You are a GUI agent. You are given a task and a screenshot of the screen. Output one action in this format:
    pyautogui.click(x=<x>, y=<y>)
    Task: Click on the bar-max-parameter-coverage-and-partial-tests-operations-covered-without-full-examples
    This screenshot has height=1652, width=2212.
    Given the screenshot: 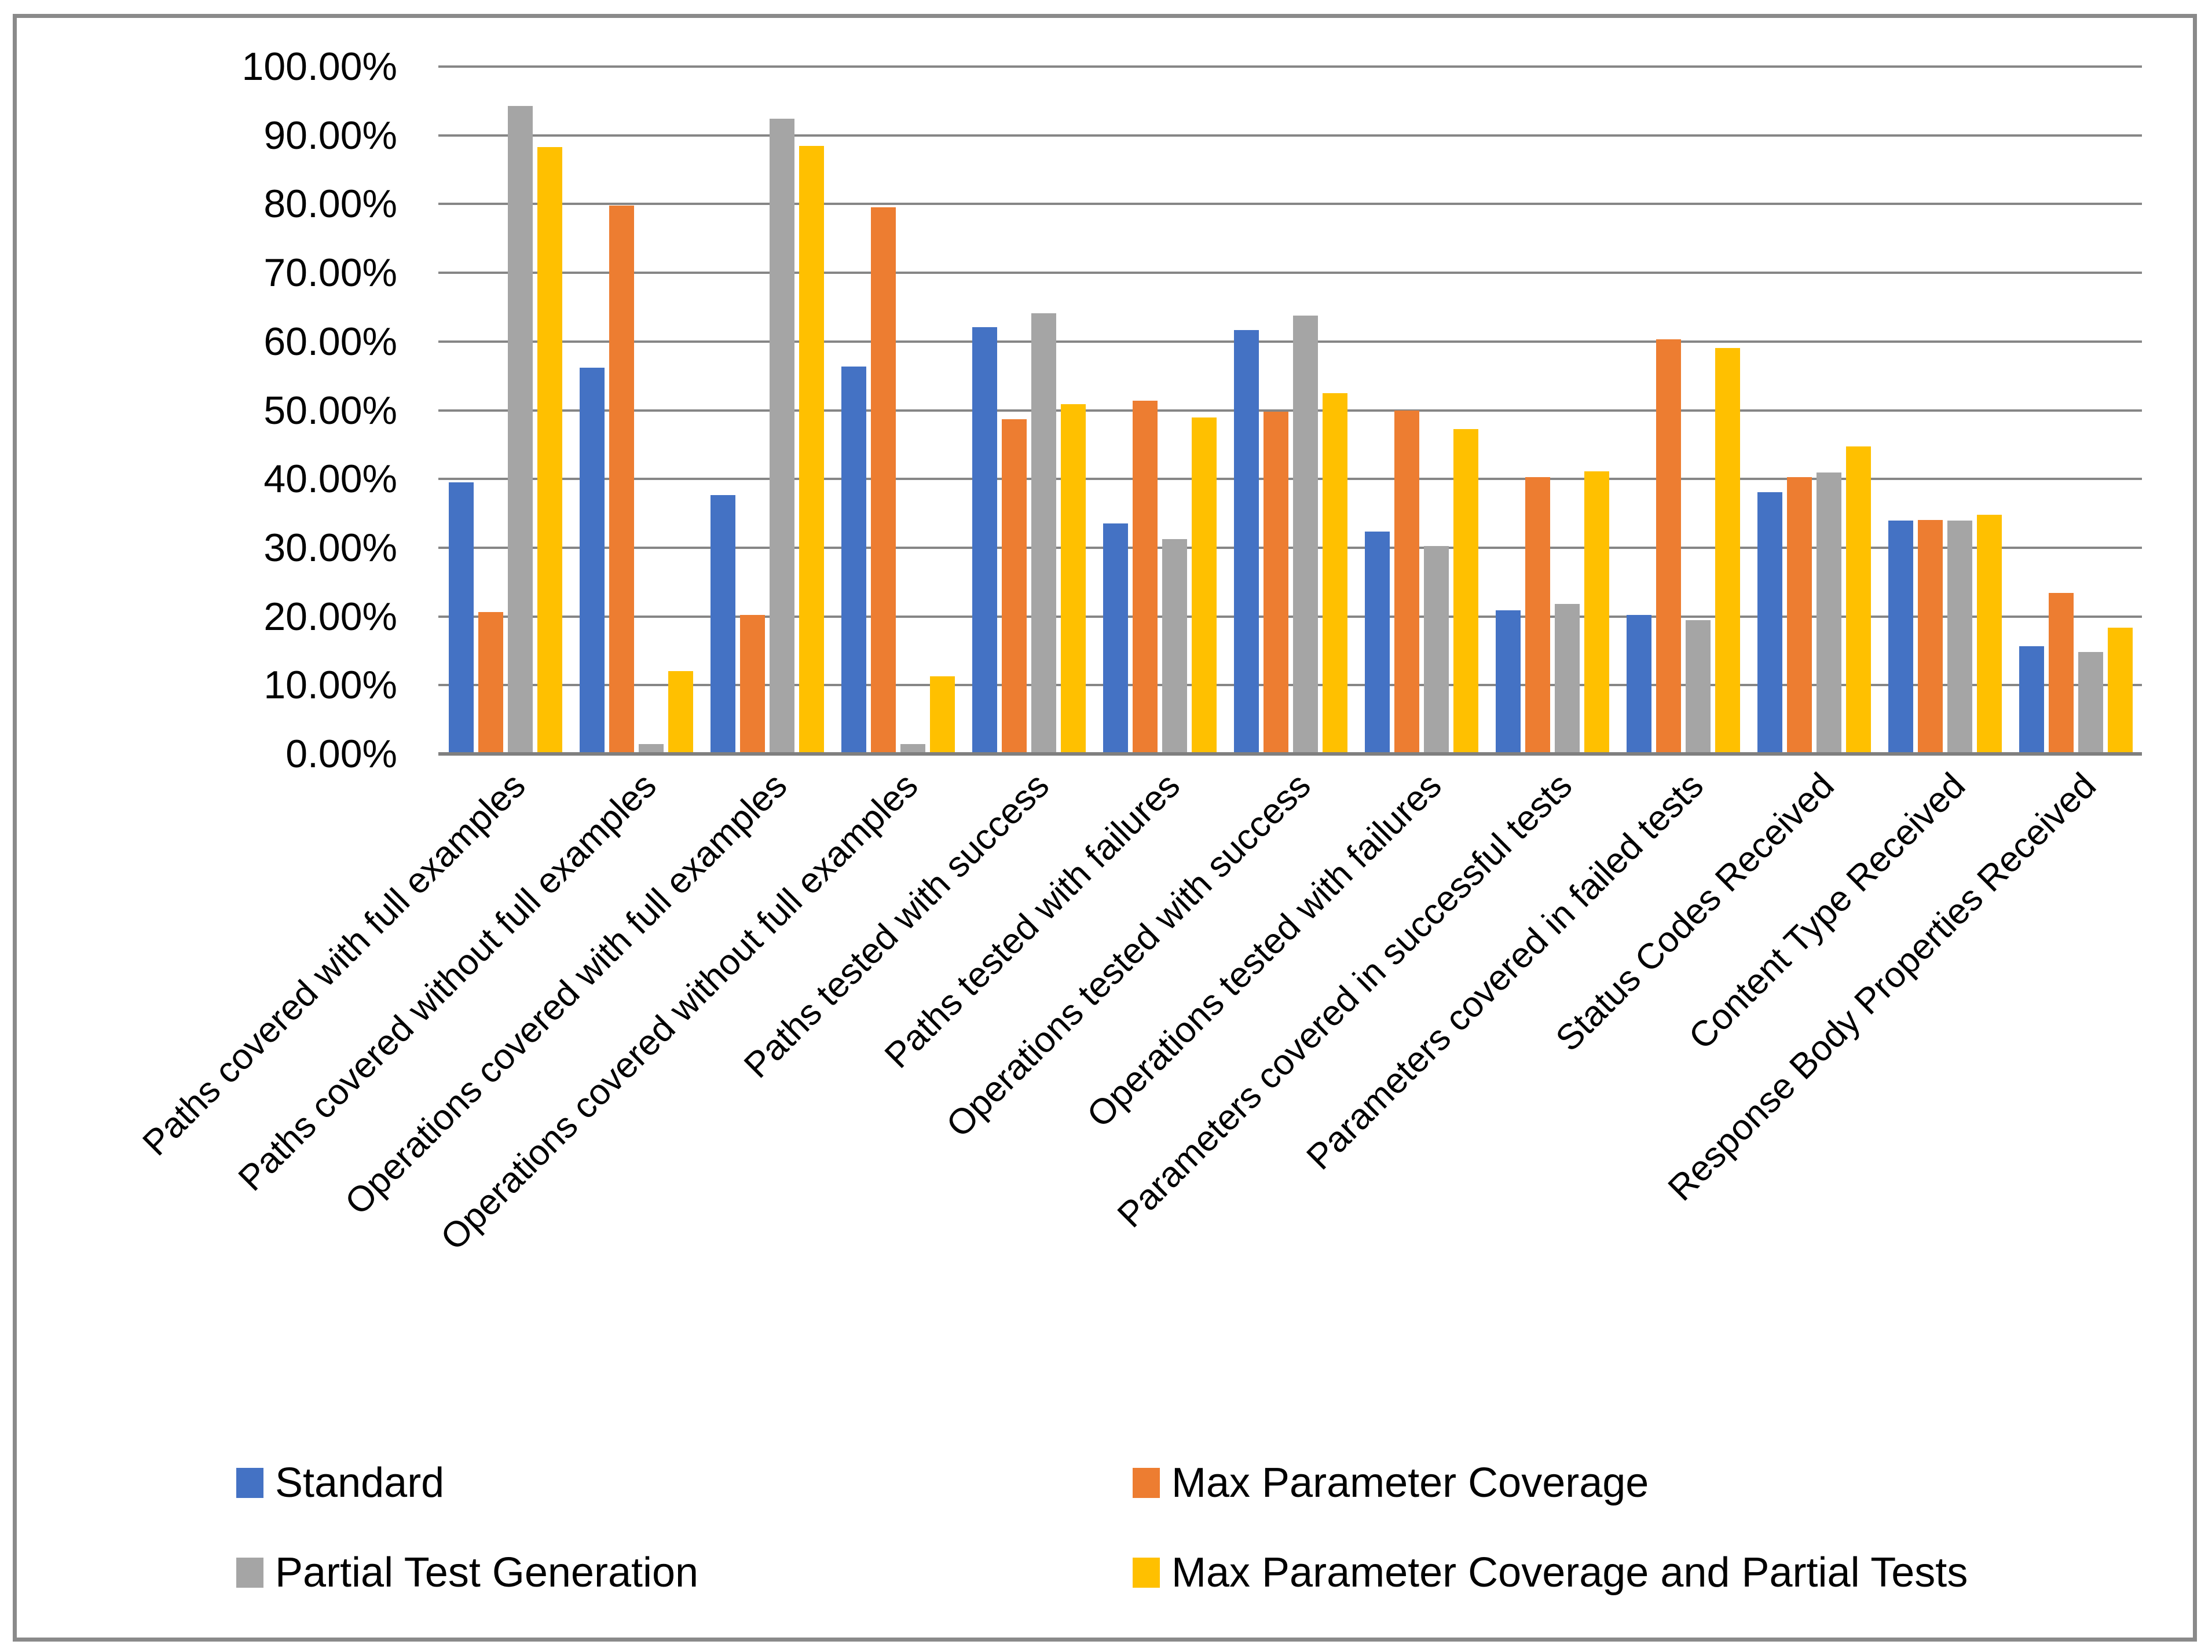 What is the action you would take?
    pyautogui.click(x=942, y=714)
    